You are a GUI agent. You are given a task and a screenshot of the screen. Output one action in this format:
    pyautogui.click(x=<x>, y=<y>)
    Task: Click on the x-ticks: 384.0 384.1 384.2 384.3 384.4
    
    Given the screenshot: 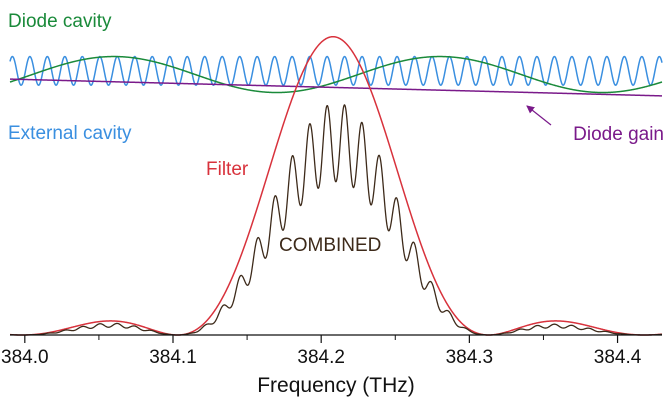 What is the action you would take?
    pyautogui.click(x=321, y=351)
    